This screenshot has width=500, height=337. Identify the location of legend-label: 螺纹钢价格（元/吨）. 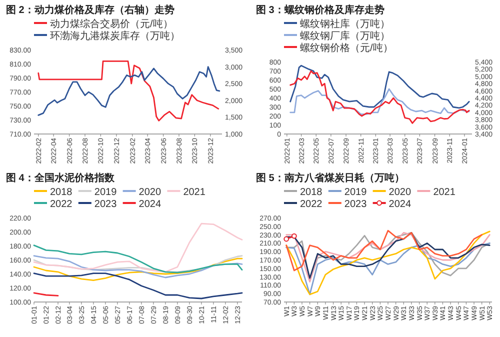
(346, 48).